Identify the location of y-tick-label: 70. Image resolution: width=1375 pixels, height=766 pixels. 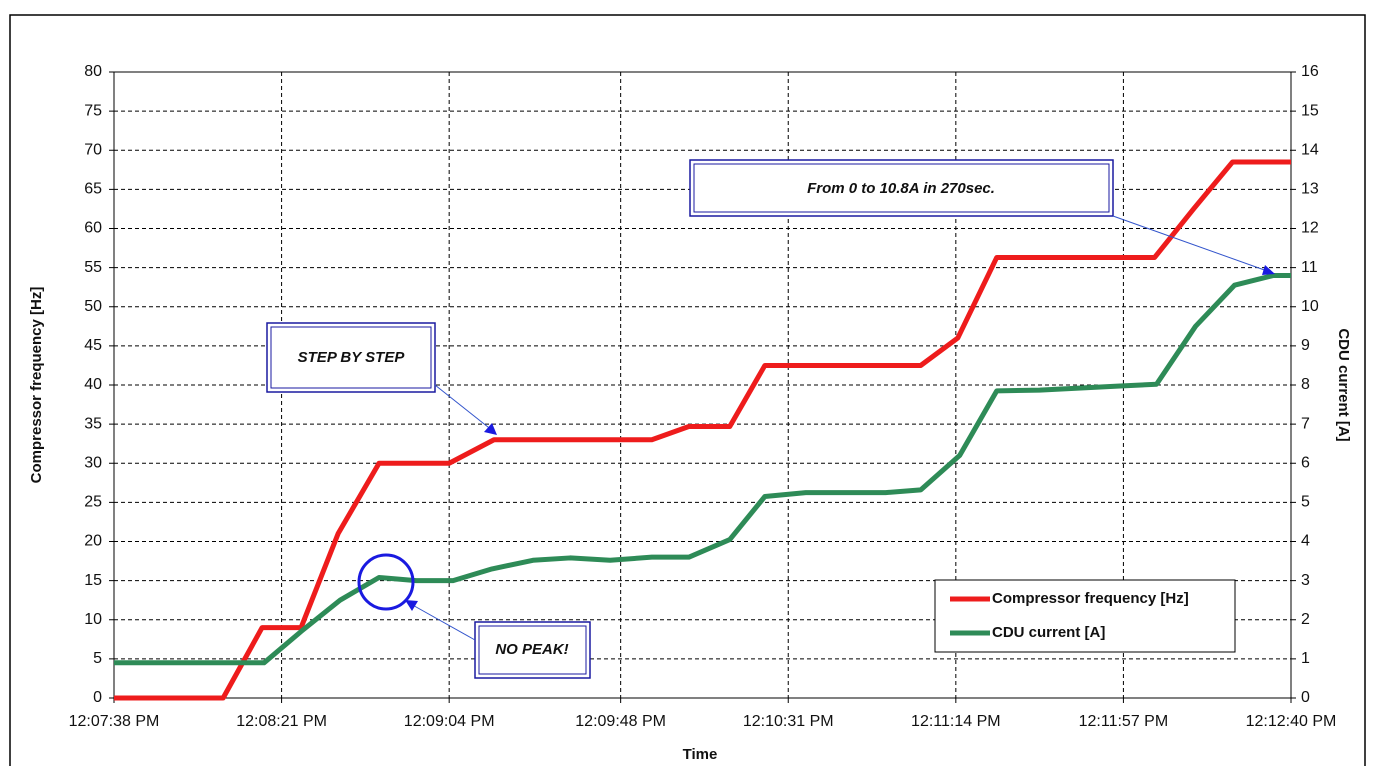
(93, 149).